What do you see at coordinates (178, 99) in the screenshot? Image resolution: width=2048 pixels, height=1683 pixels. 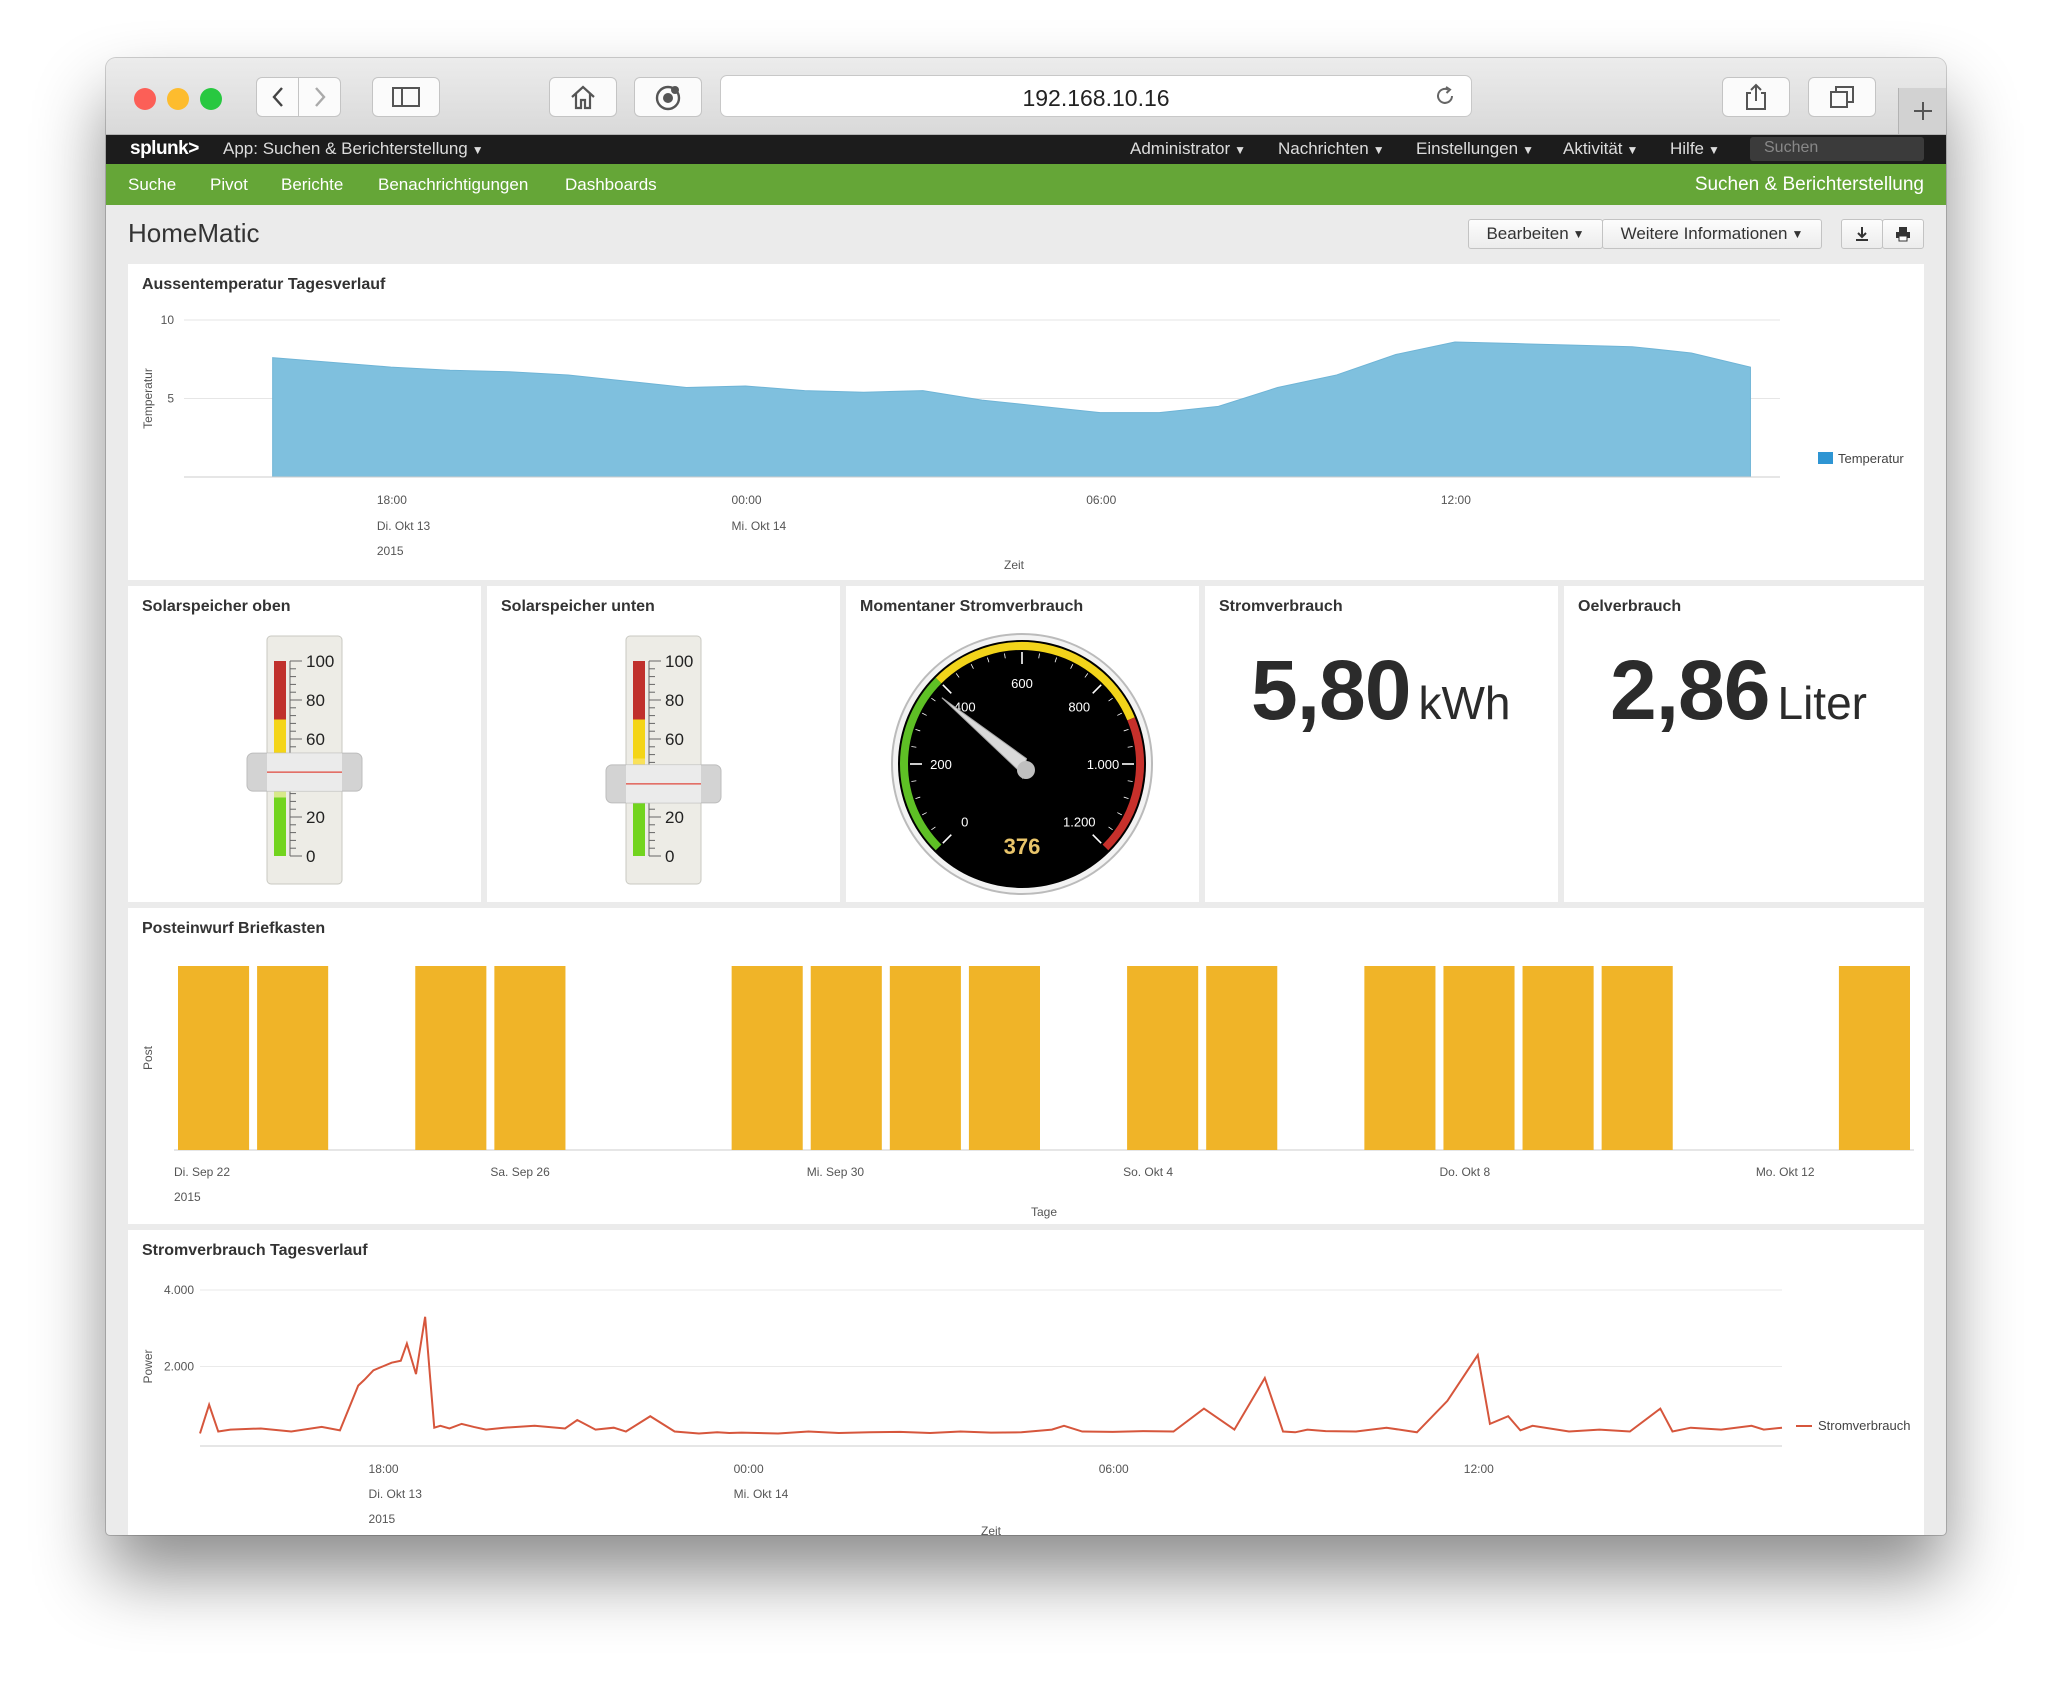 I see `minimize-window-button` at bounding box center [178, 99].